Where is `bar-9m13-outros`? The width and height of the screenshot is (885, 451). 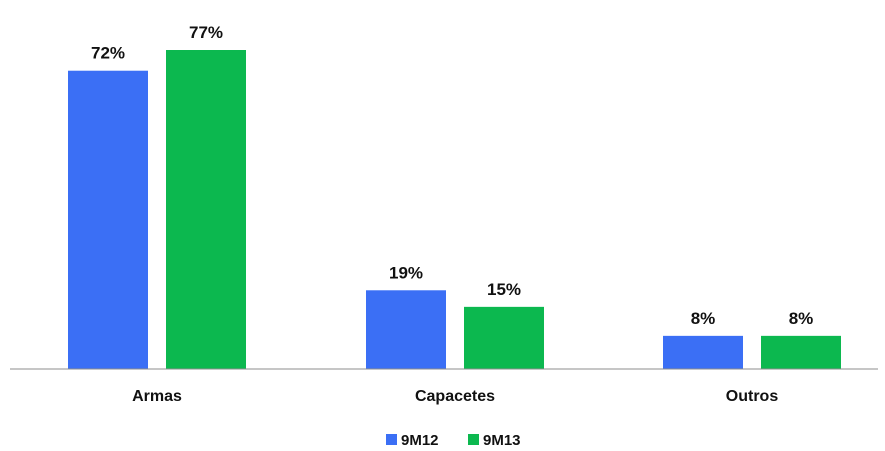 bar-9m13-outros is located at coordinates (801, 352).